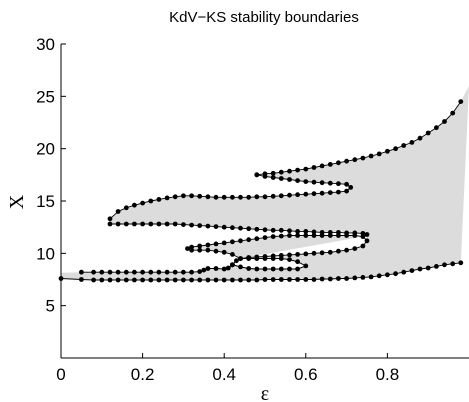  I want to click on x-tick-label: 0, so click(60, 374).